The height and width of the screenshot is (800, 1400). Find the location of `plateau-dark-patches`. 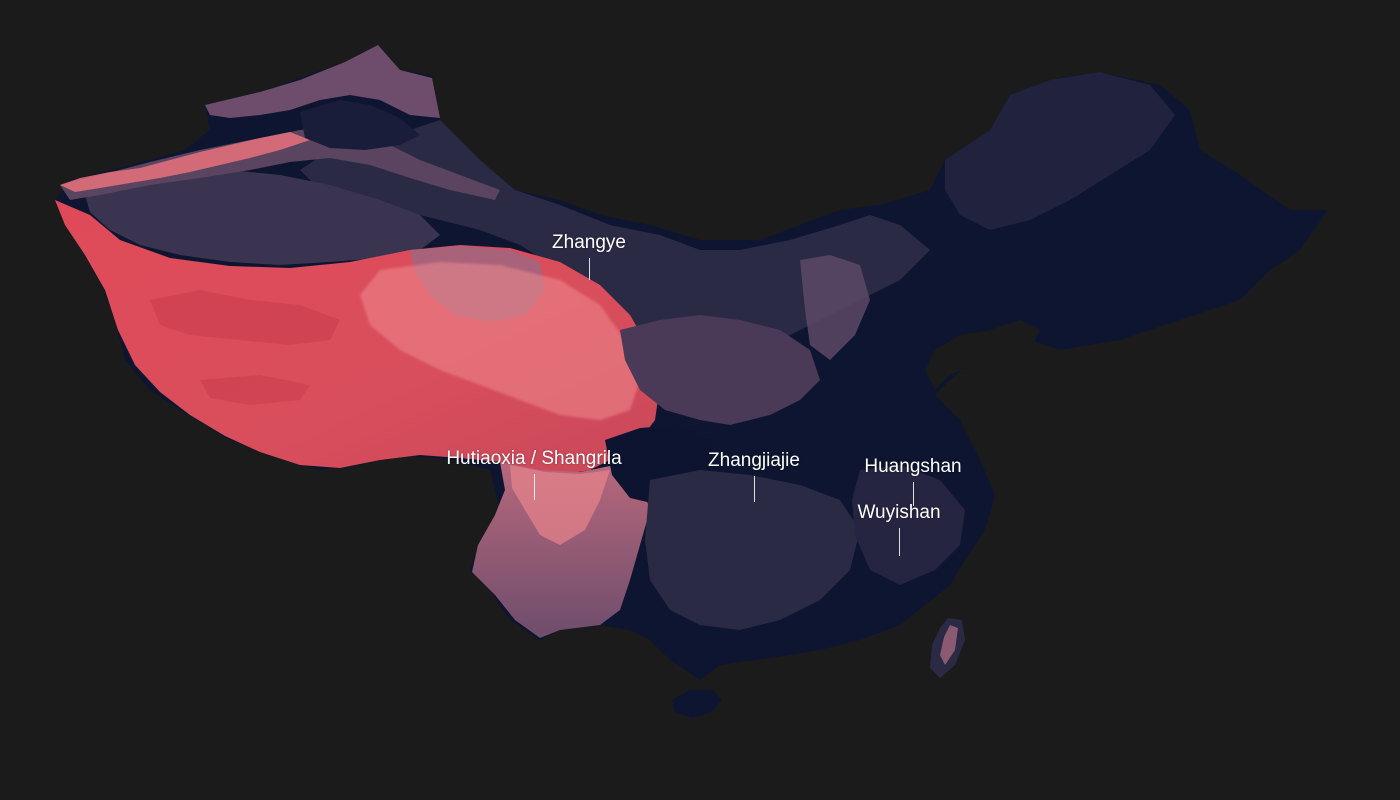

plateau-dark-patches is located at coordinates (245, 347).